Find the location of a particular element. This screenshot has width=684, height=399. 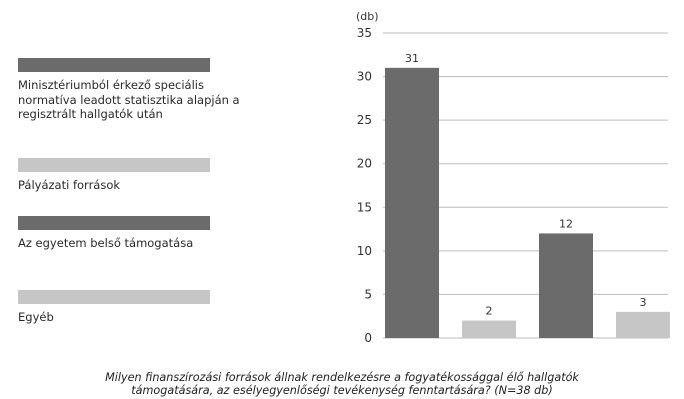

y-tick-label-25: 25 is located at coordinates (364, 120).